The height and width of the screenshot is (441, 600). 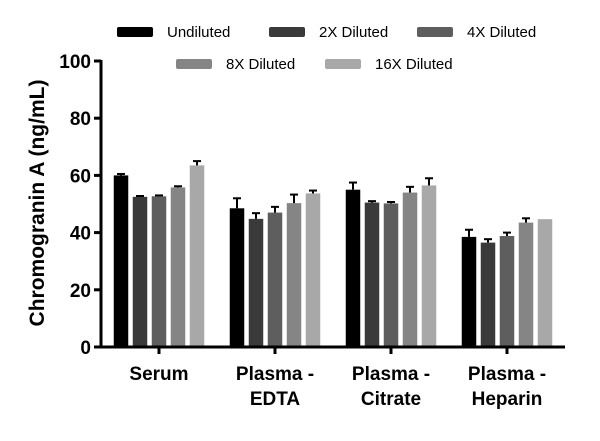 What do you see at coordinates (80, 291) in the screenshot?
I see `y-tick-label: 20` at bounding box center [80, 291].